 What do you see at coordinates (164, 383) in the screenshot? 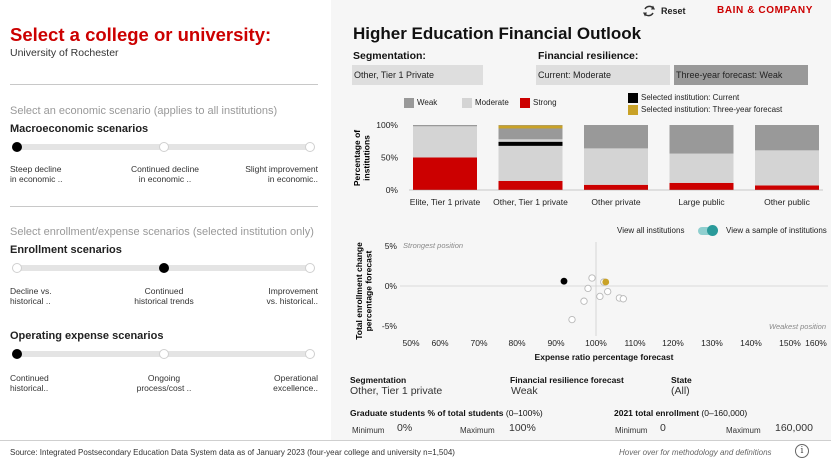
I see `opex-option-label: Ongoing process/cost ..` at bounding box center [164, 383].